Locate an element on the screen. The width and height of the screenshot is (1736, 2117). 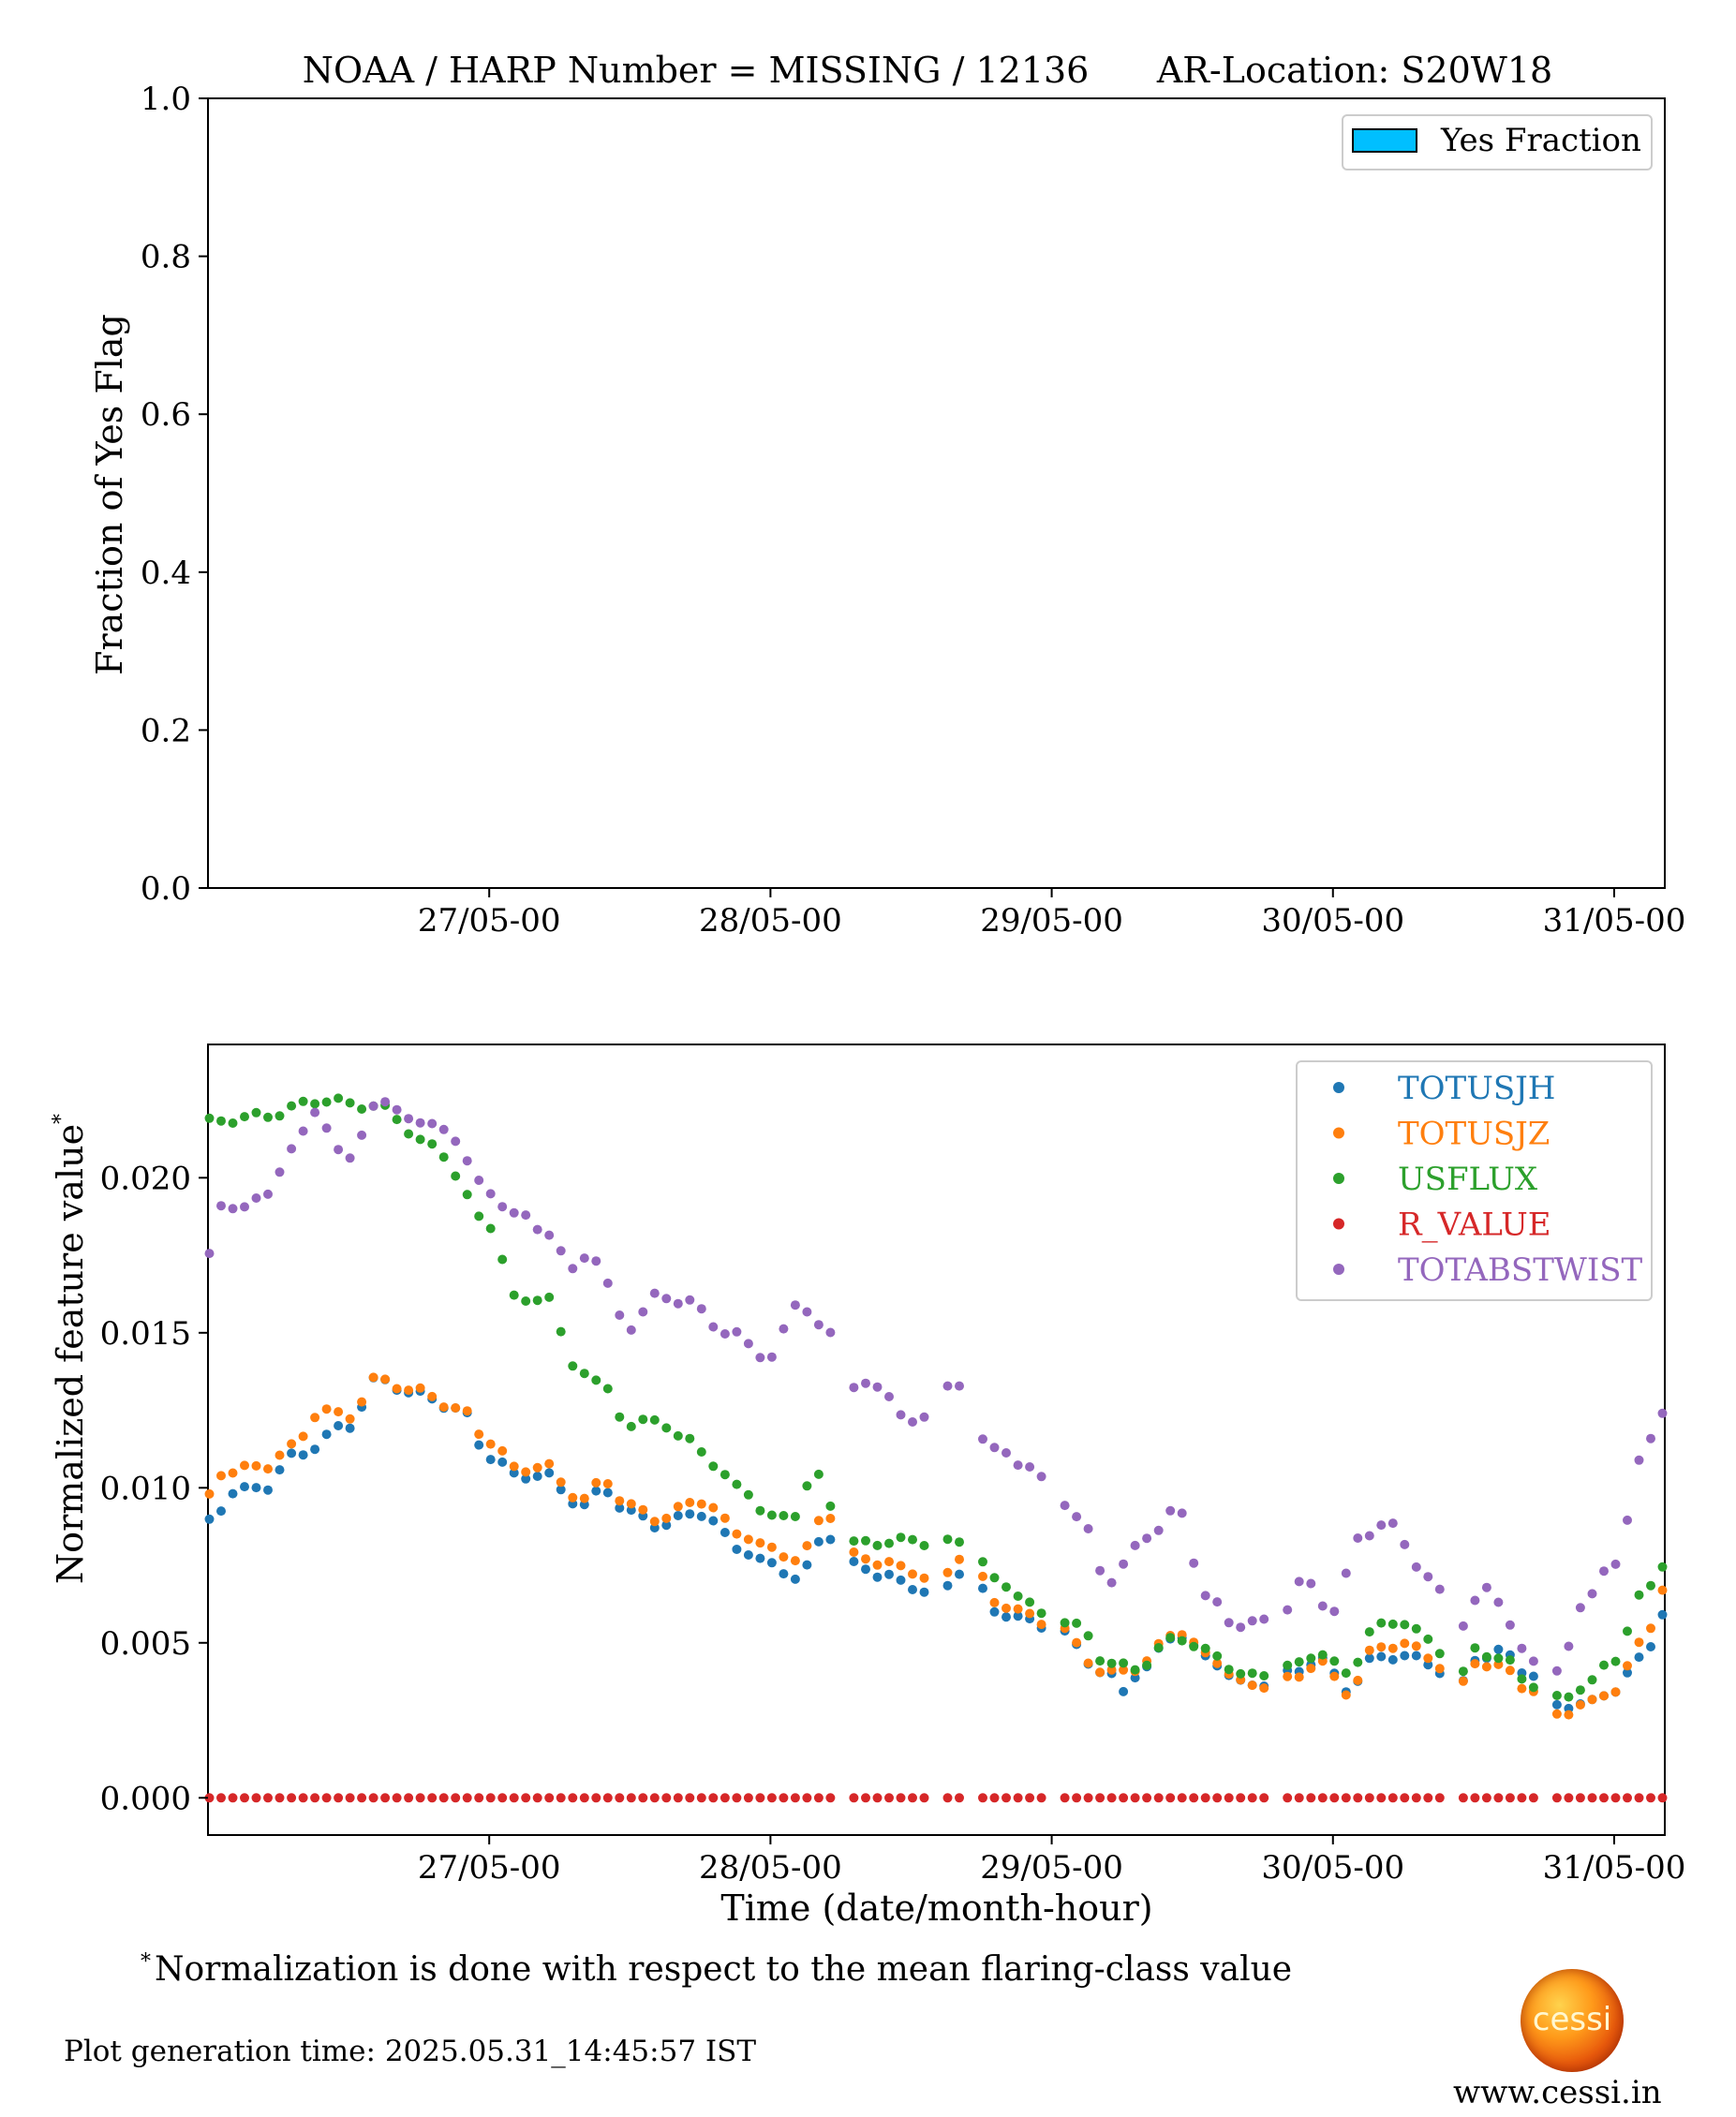
bottom-x-tick-label: 30/05-00 is located at coordinates (1333, 1868).